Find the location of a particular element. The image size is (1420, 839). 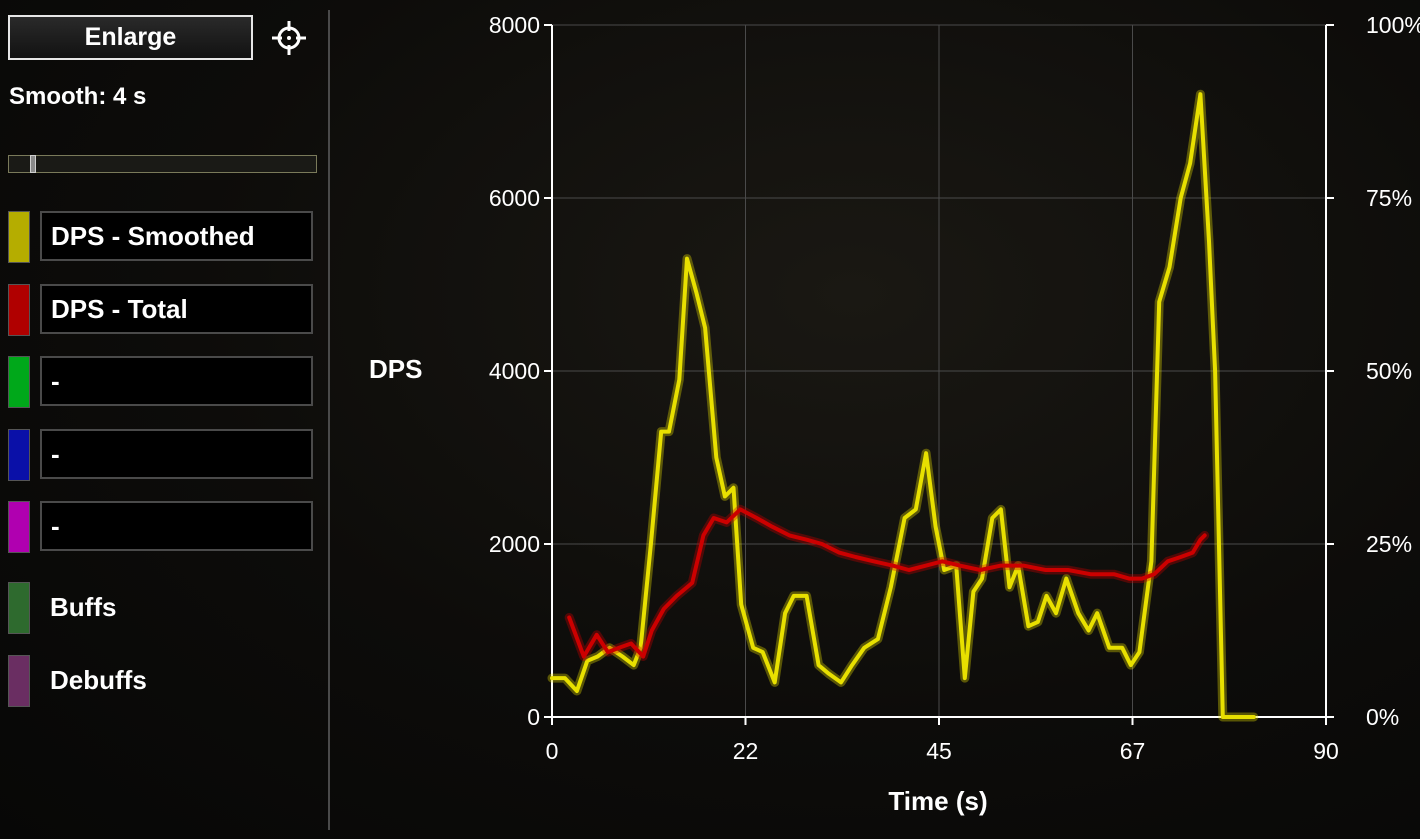

legend-item-magenta: - is located at coordinates (176, 526).